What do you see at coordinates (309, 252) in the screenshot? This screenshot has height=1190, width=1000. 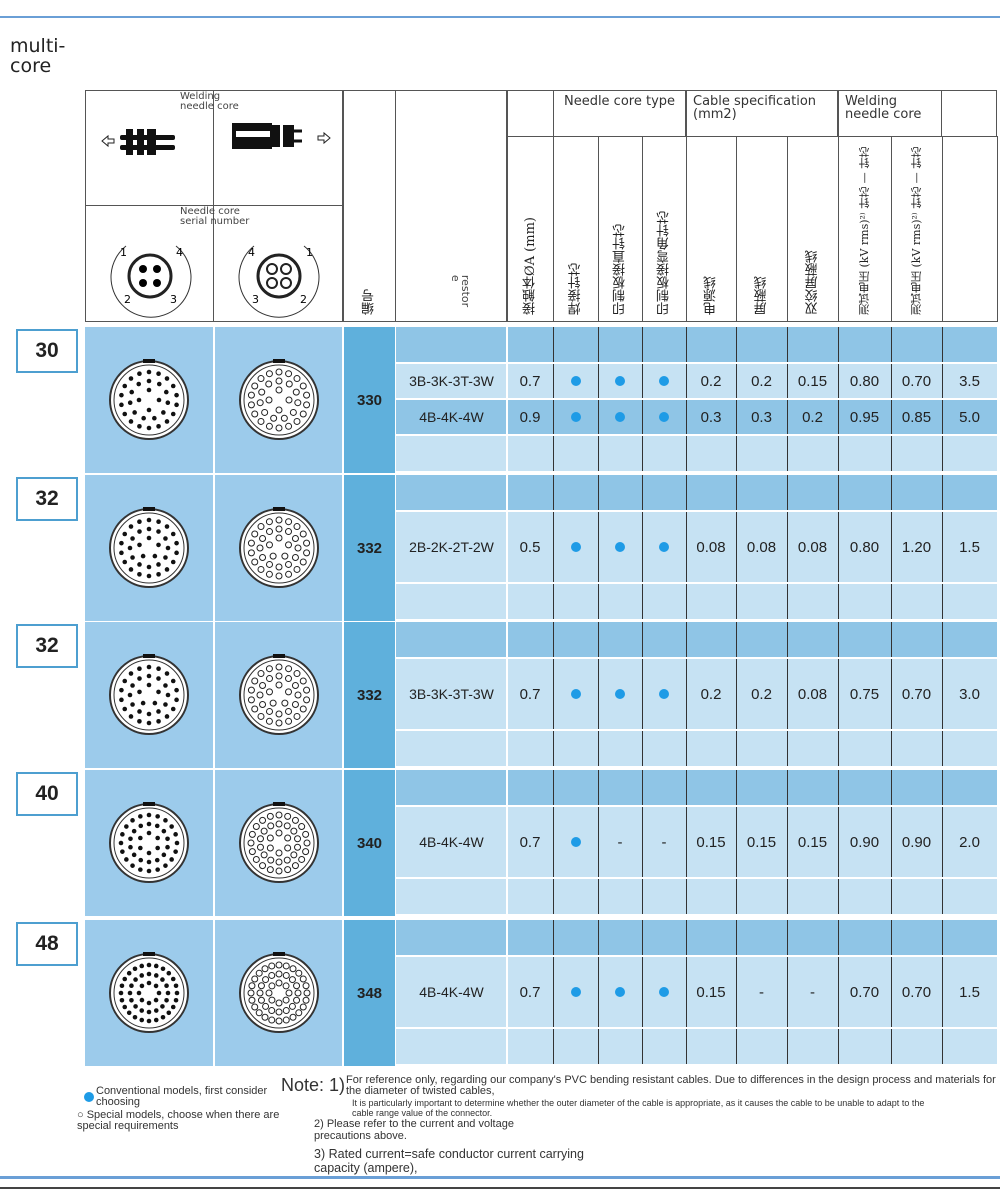 I see `pin-1: 1` at bounding box center [309, 252].